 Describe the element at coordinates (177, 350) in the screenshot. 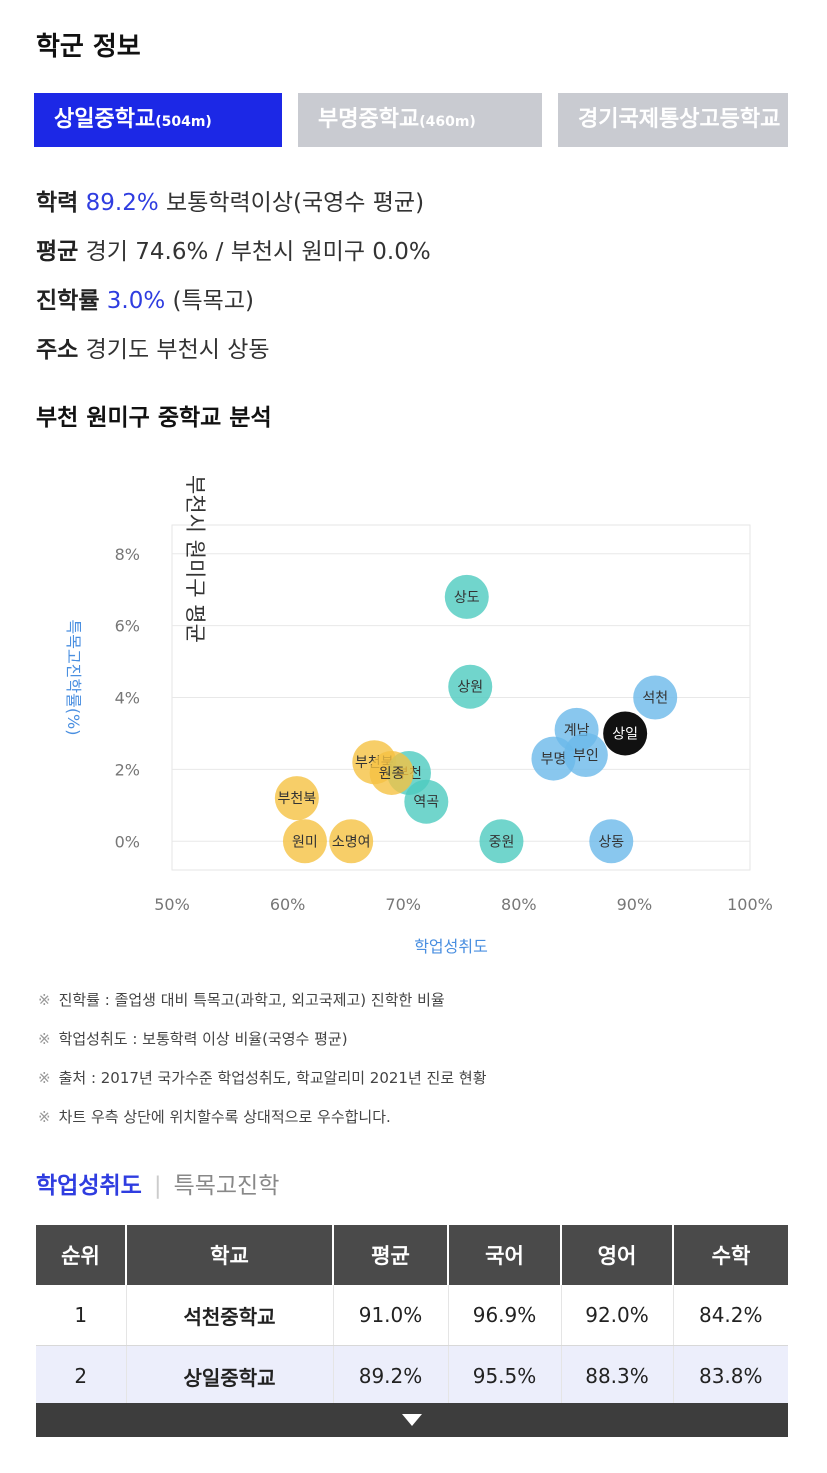

I see `address-text: 경기도 부천시 상동` at that location.